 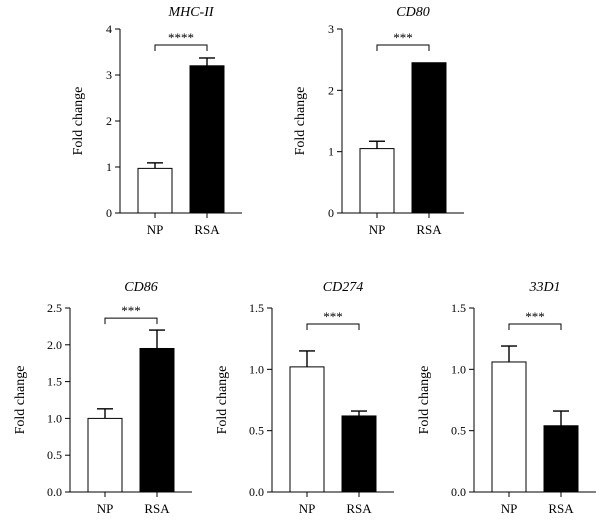 What do you see at coordinates (54, 308) in the screenshot?
I see `y-tick-label: 2.5` at bounding box center [54, 308].